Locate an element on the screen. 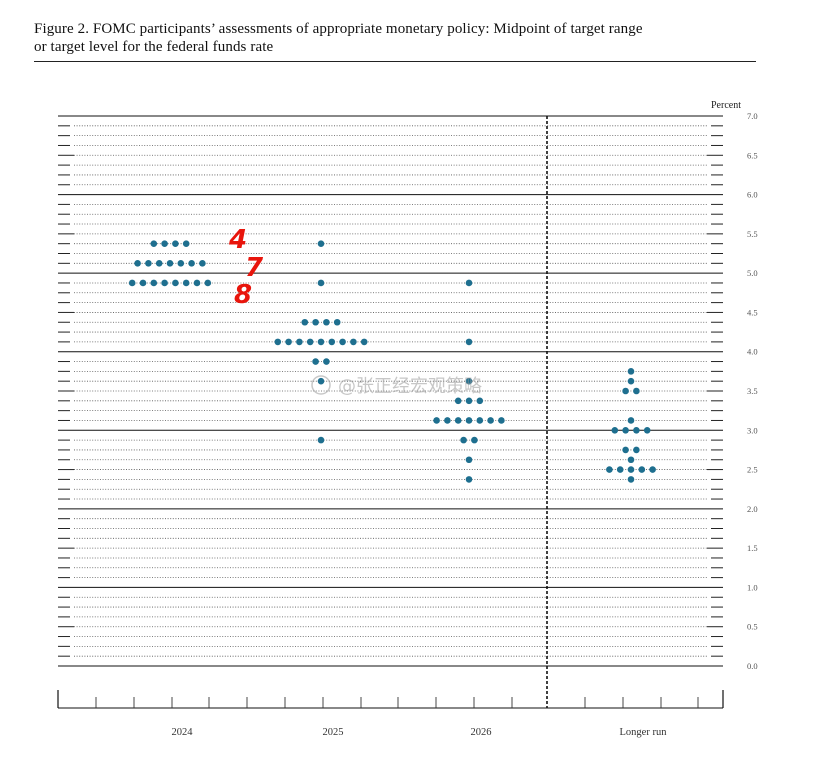  y-tick-label: 6.0 is located at coordinates (752, 195).